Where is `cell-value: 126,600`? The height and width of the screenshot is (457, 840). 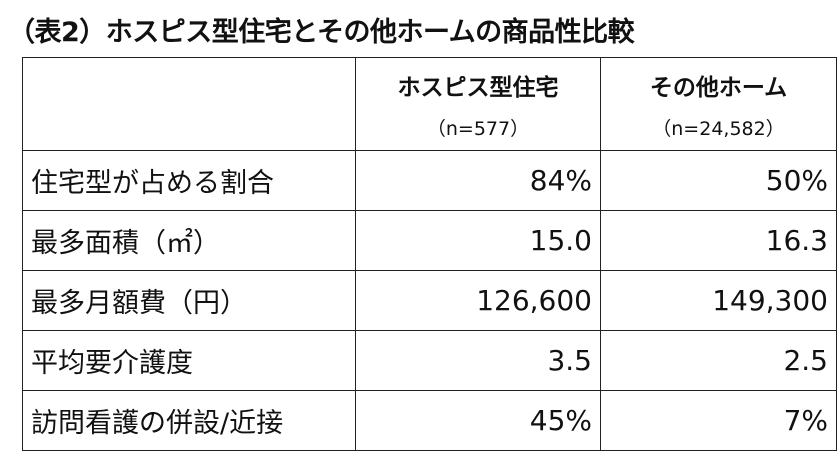
cell-value: 126,600 is located at coordinates (478, 300).